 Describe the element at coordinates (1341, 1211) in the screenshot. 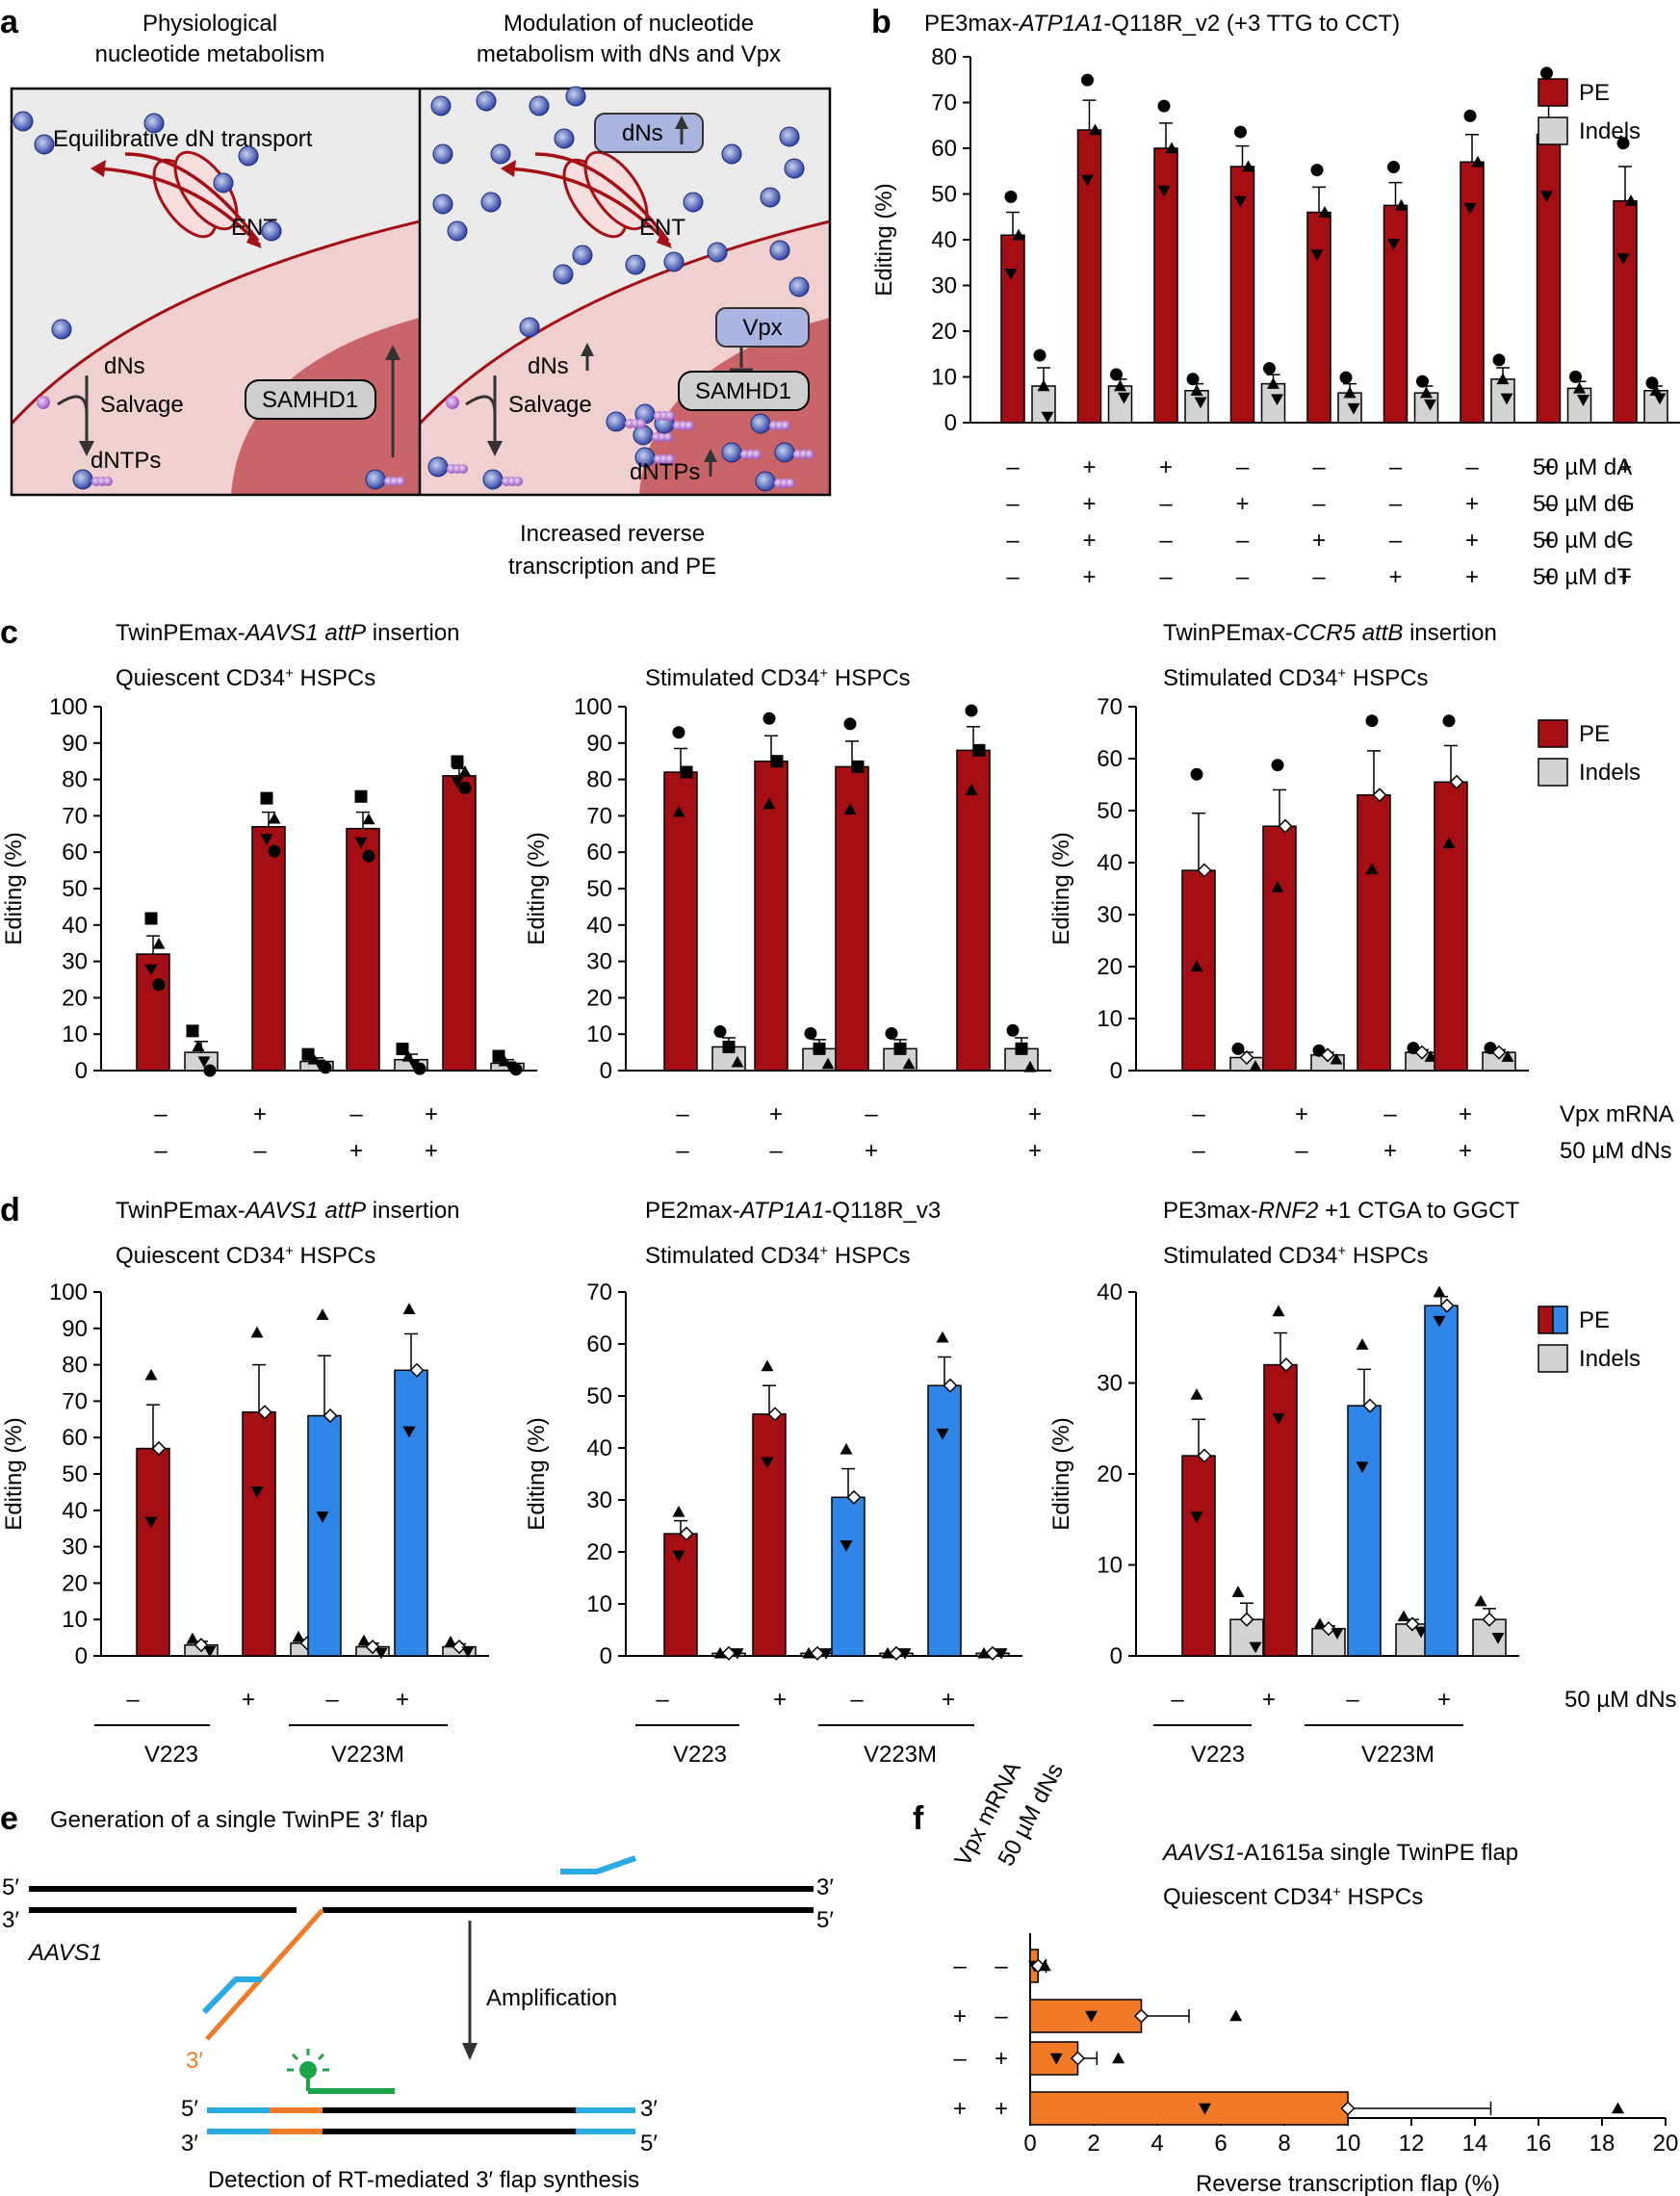

I see `d3-title: PE3max-RNF2 +1 CTGA to GGCT` at that location.